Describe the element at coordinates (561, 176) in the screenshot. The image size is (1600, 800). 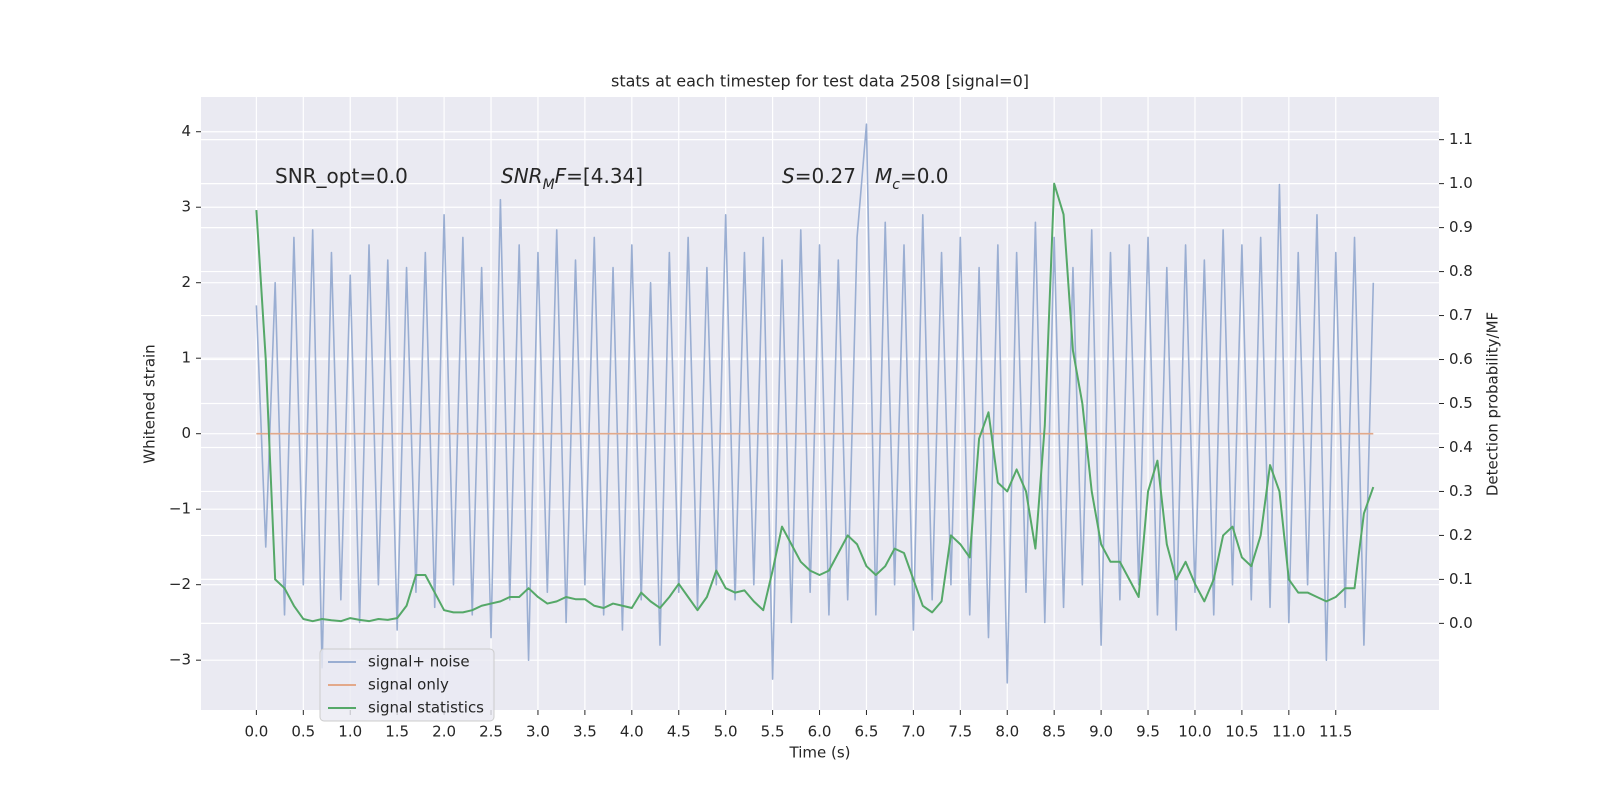
I see `annotation-part: F` at that location.